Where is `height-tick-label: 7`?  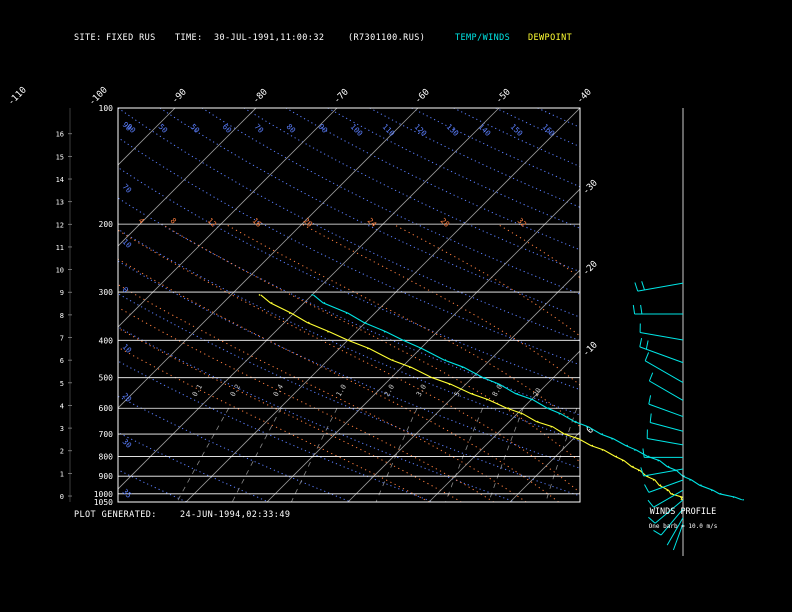 height-tick-label: 7 is located at coordinates (62, 339).